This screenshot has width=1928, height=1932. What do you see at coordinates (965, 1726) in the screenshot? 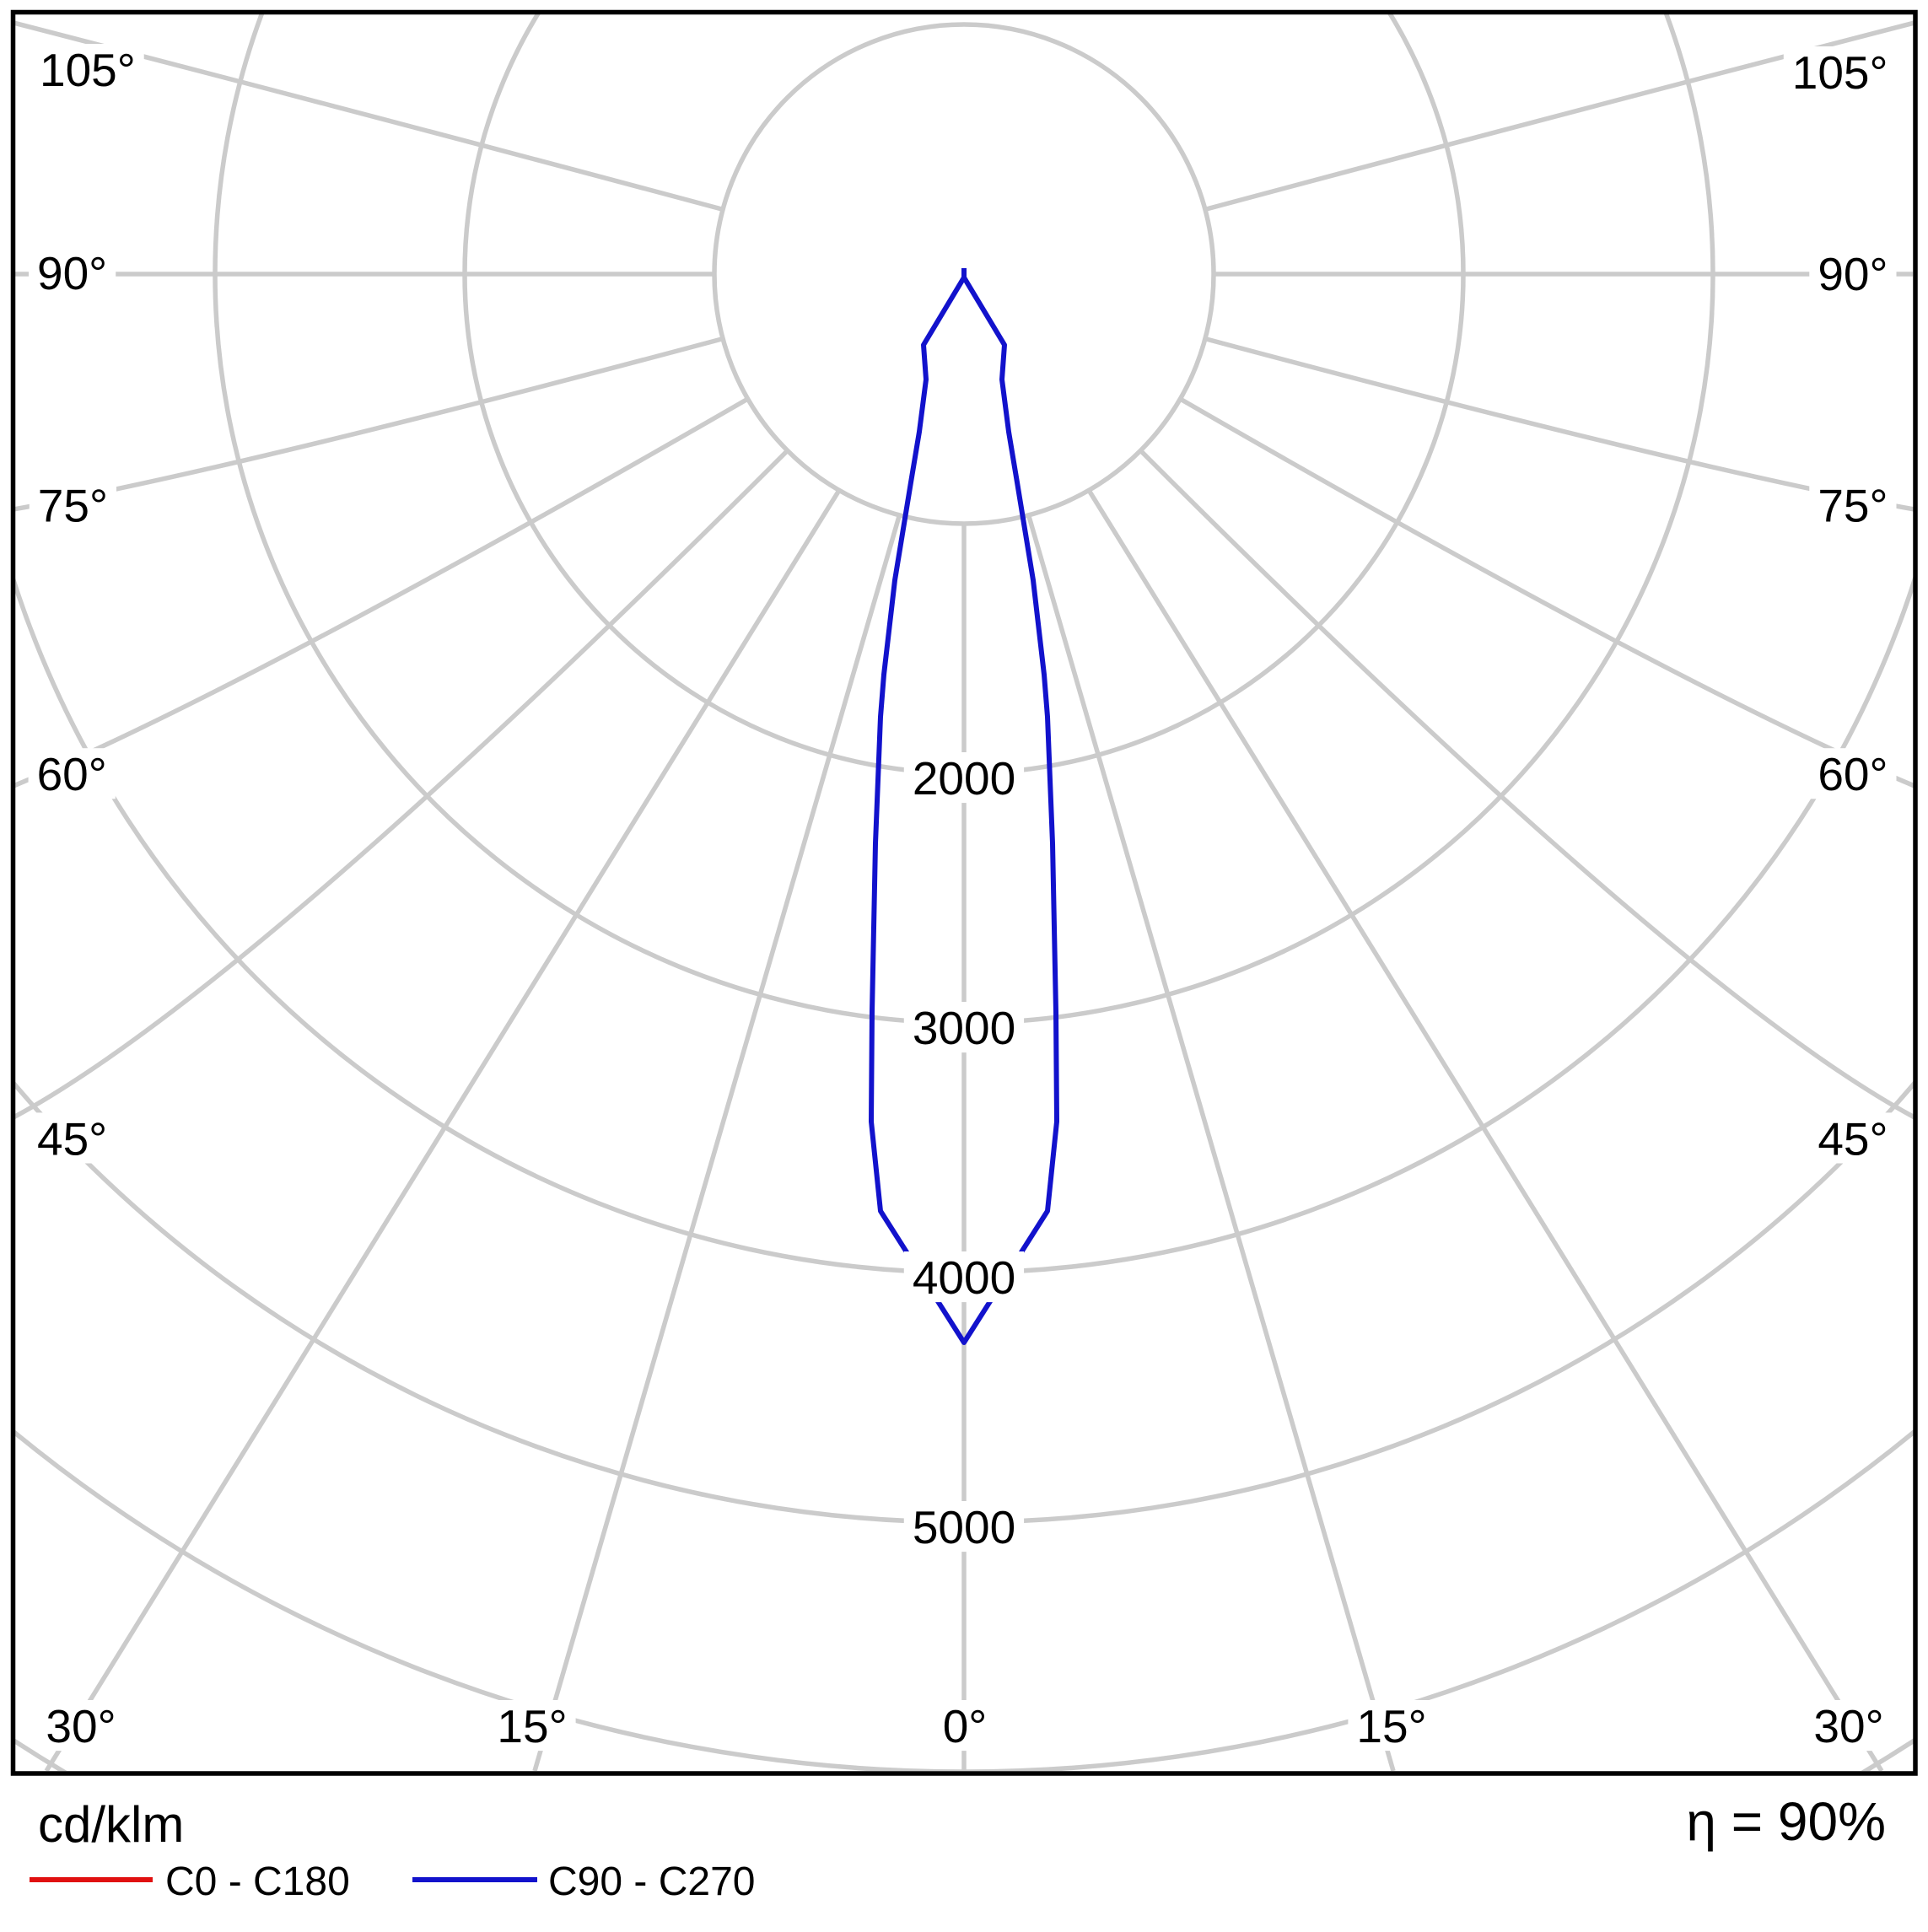
I see `svg-text: 0°` at bounding box center [965, 1726].